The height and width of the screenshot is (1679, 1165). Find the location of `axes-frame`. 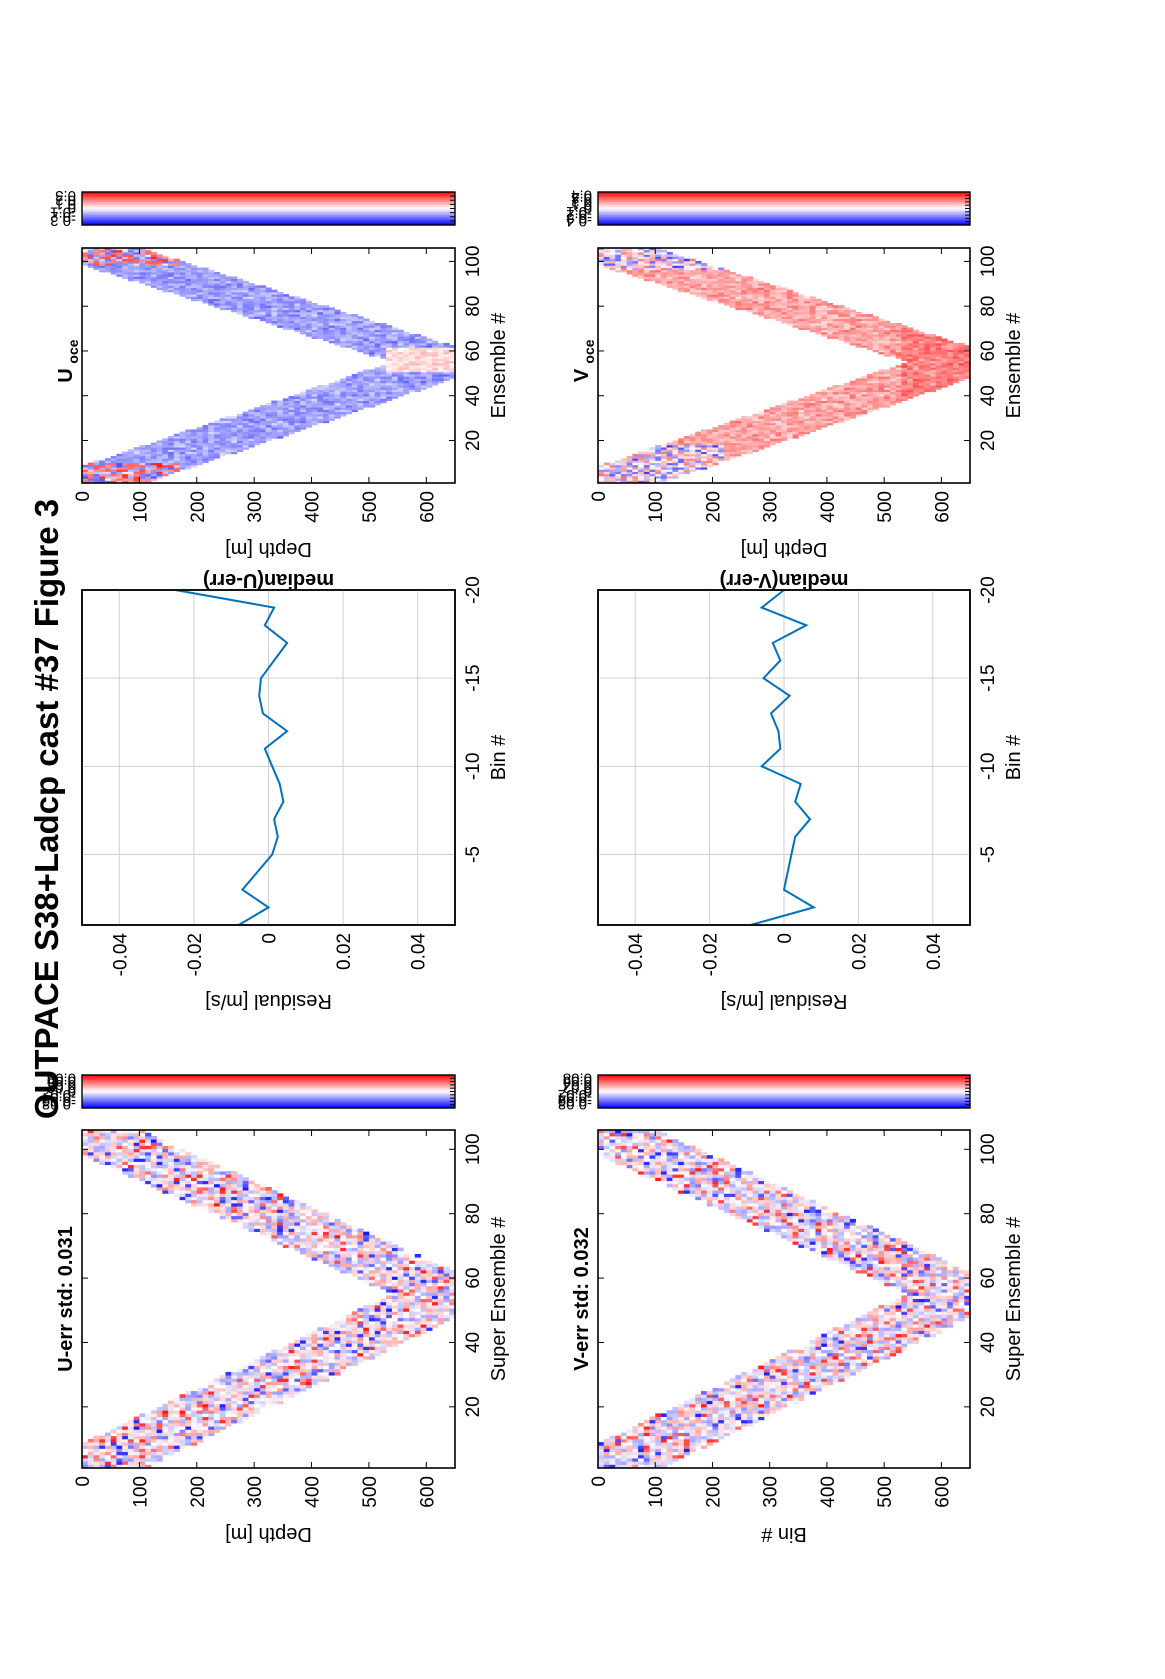

axes-frame is located at coordinates (268, 365).